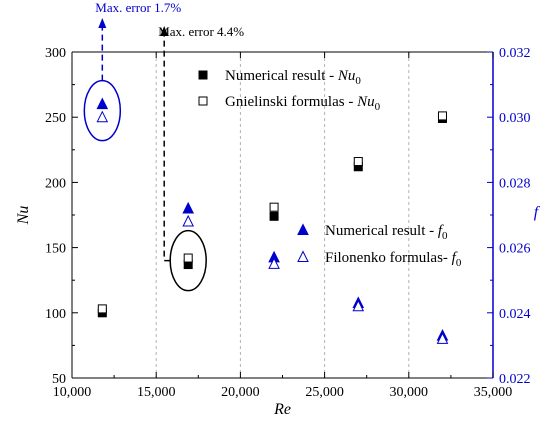 The width and height of the screenshot is (550, 423). I want to click on x-tick-label: 25,000, so click(324, 392).